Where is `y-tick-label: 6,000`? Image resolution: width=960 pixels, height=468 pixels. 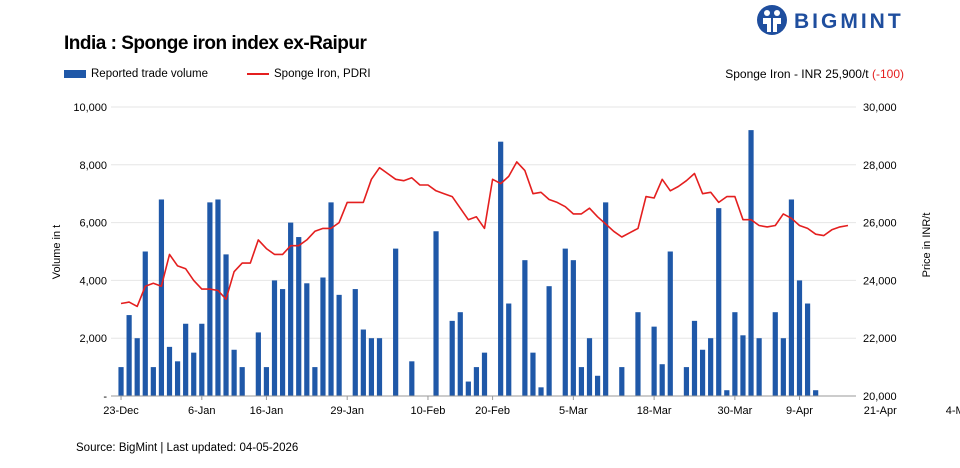
y-tick-label: 6,000 is located at coordinates (93, 224).